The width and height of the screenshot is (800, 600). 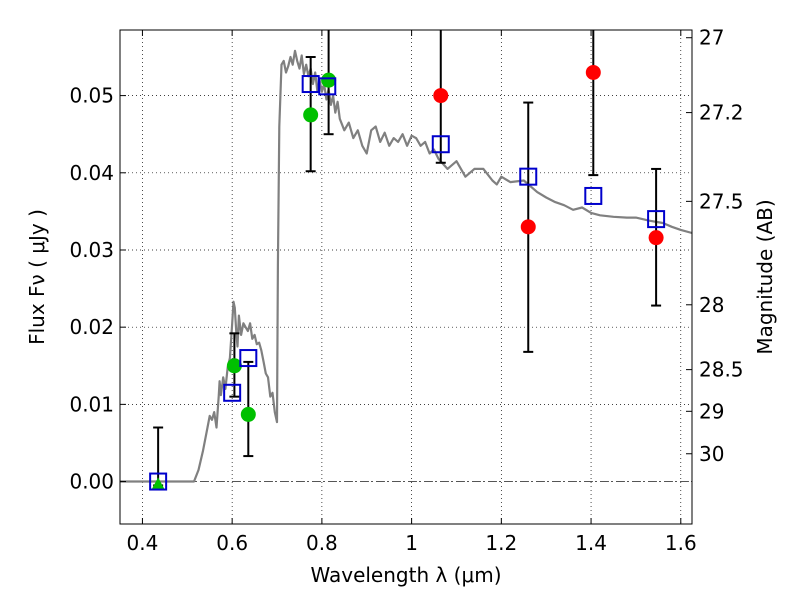 What do you see at coordinates (91, 482) in the screenshot?
I see `y-tick-label: 0.00` at bounding box center [91, 482].